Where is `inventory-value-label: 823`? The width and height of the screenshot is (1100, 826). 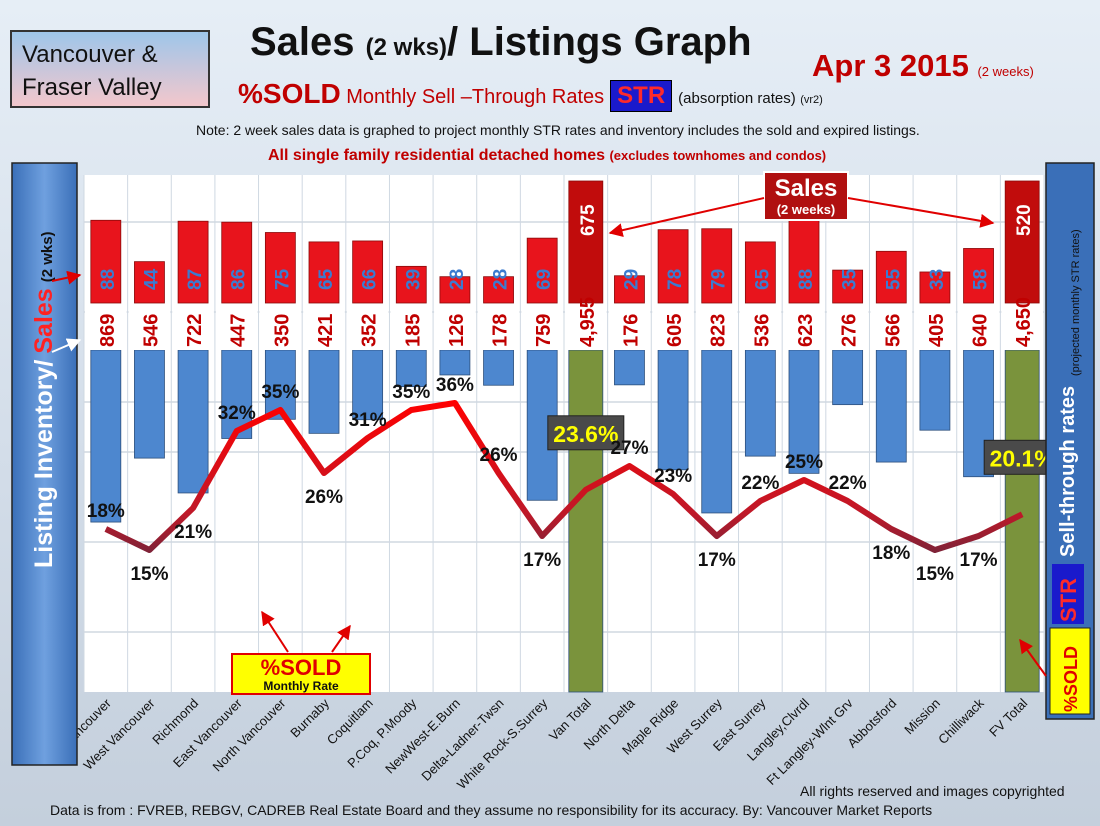 inventory-value-label: 823 is located at coordinates (719, 330).